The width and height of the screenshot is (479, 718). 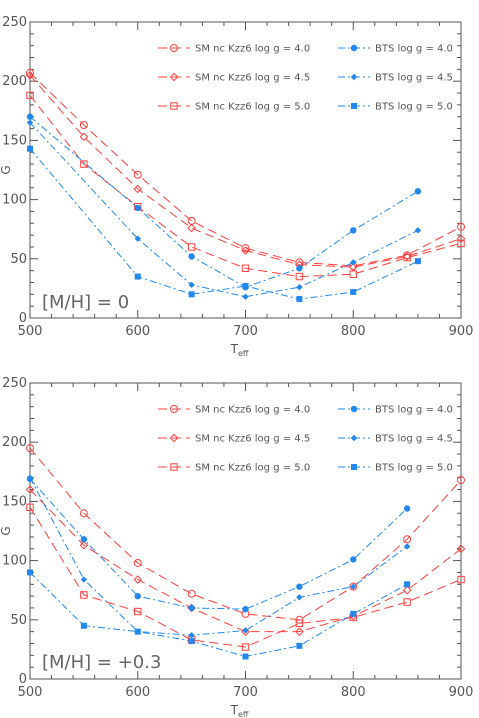 I want to click on y-tick-label: 150, so click(x=14, y=501).